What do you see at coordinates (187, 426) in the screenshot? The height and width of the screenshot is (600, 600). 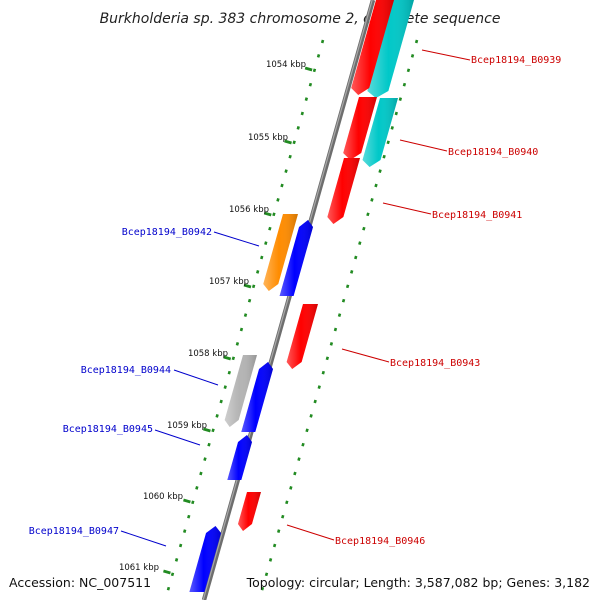 I see `tick-label: 1059 kbp` at bounding box center [187, 426].